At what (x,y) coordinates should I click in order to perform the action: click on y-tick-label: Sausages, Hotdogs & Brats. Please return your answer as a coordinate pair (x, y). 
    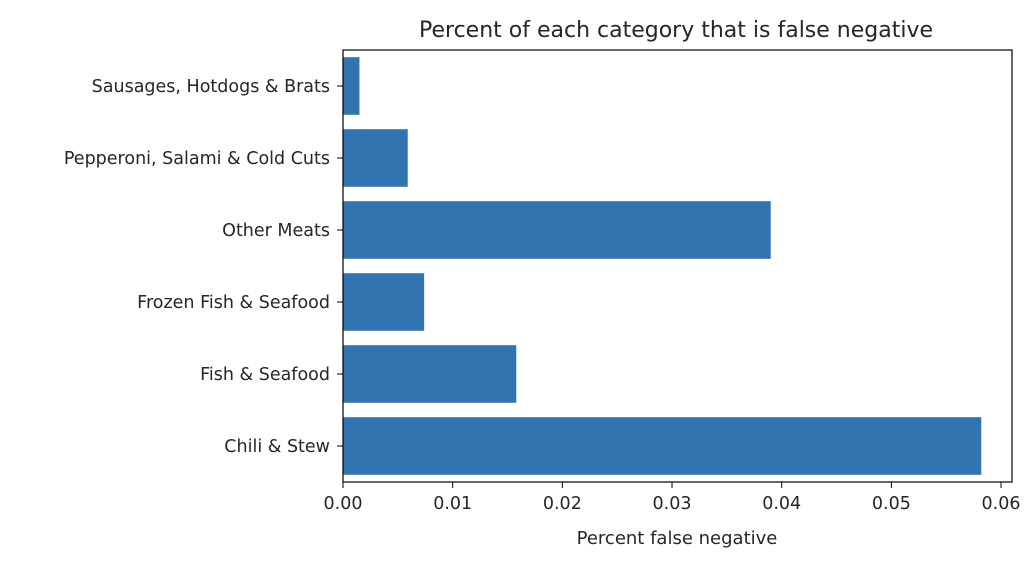
    Looking at the image, I should click on (211, 87).